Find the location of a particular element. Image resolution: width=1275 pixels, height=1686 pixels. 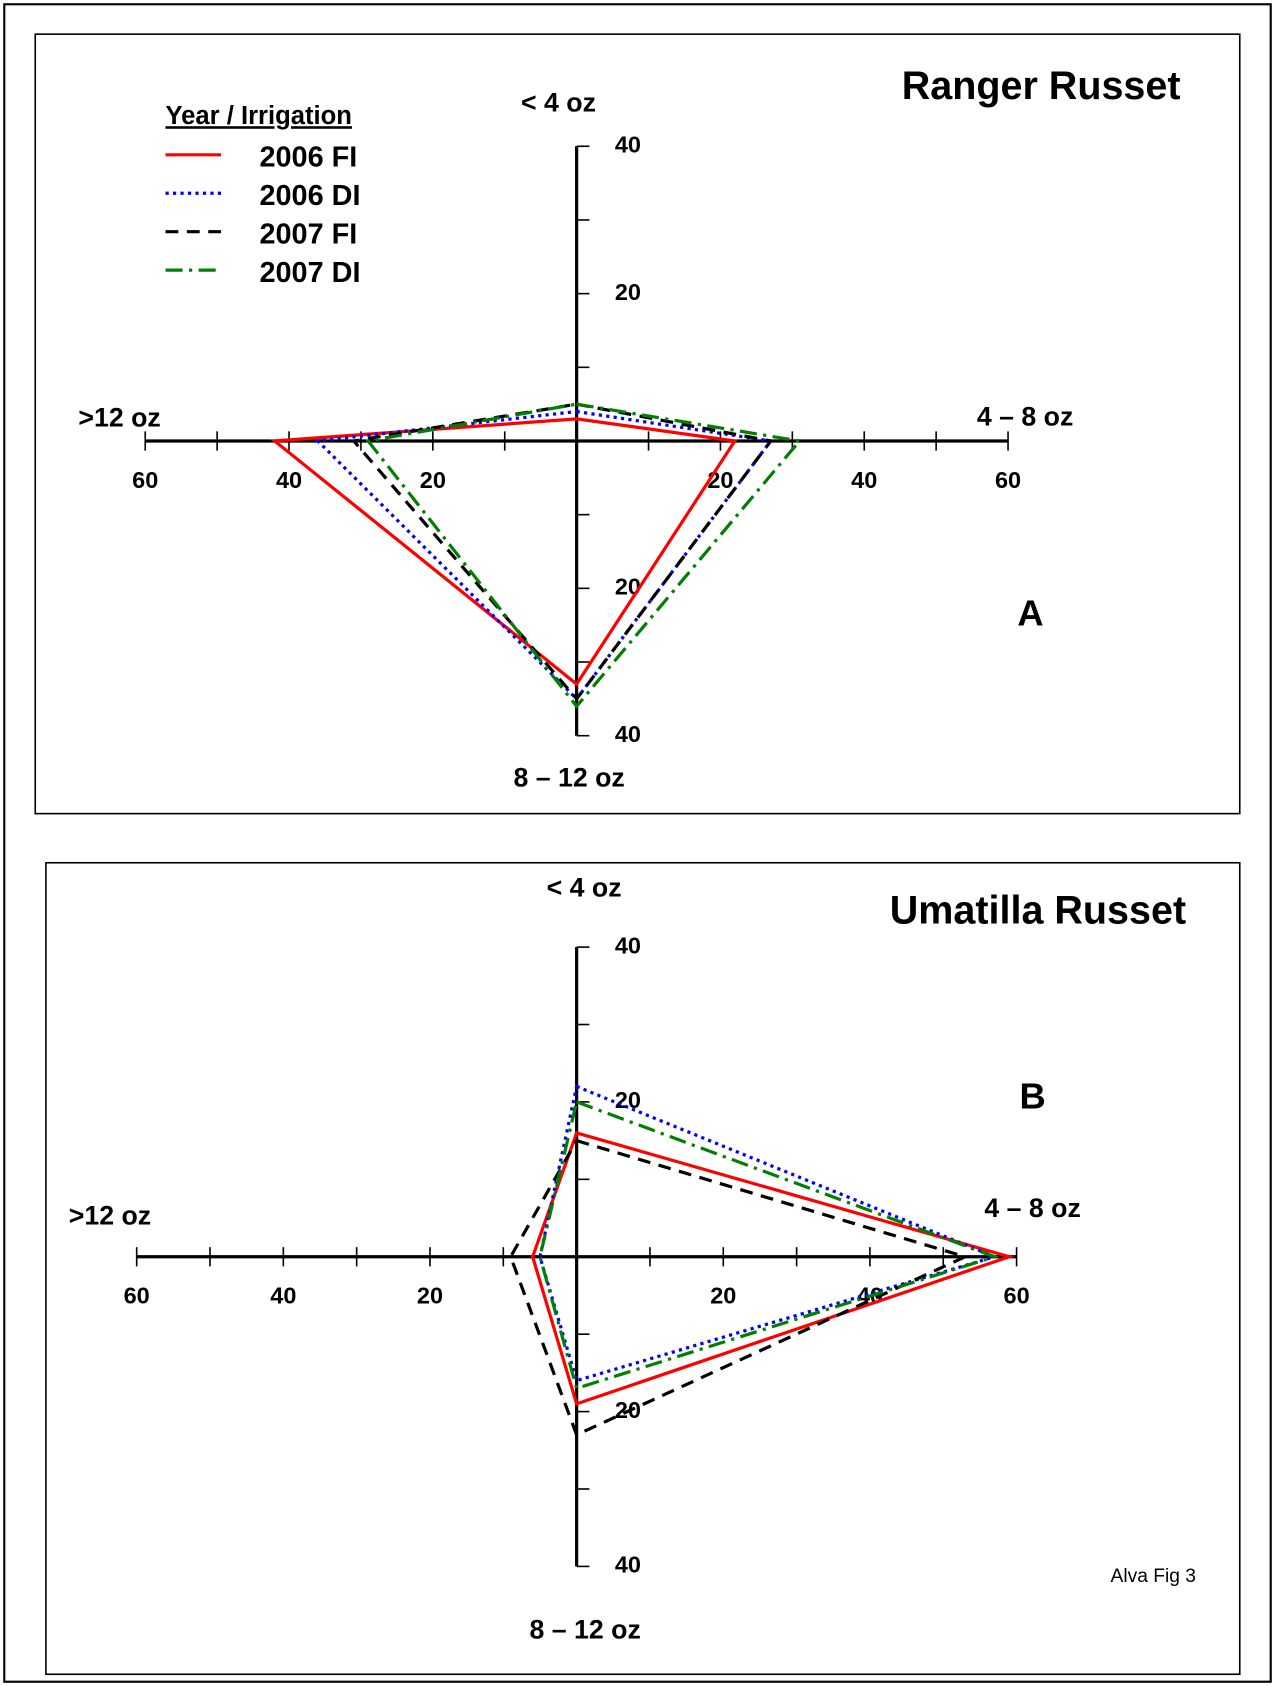

footnote: Alva Fig 3 is located at coordinates (1153, 1576).